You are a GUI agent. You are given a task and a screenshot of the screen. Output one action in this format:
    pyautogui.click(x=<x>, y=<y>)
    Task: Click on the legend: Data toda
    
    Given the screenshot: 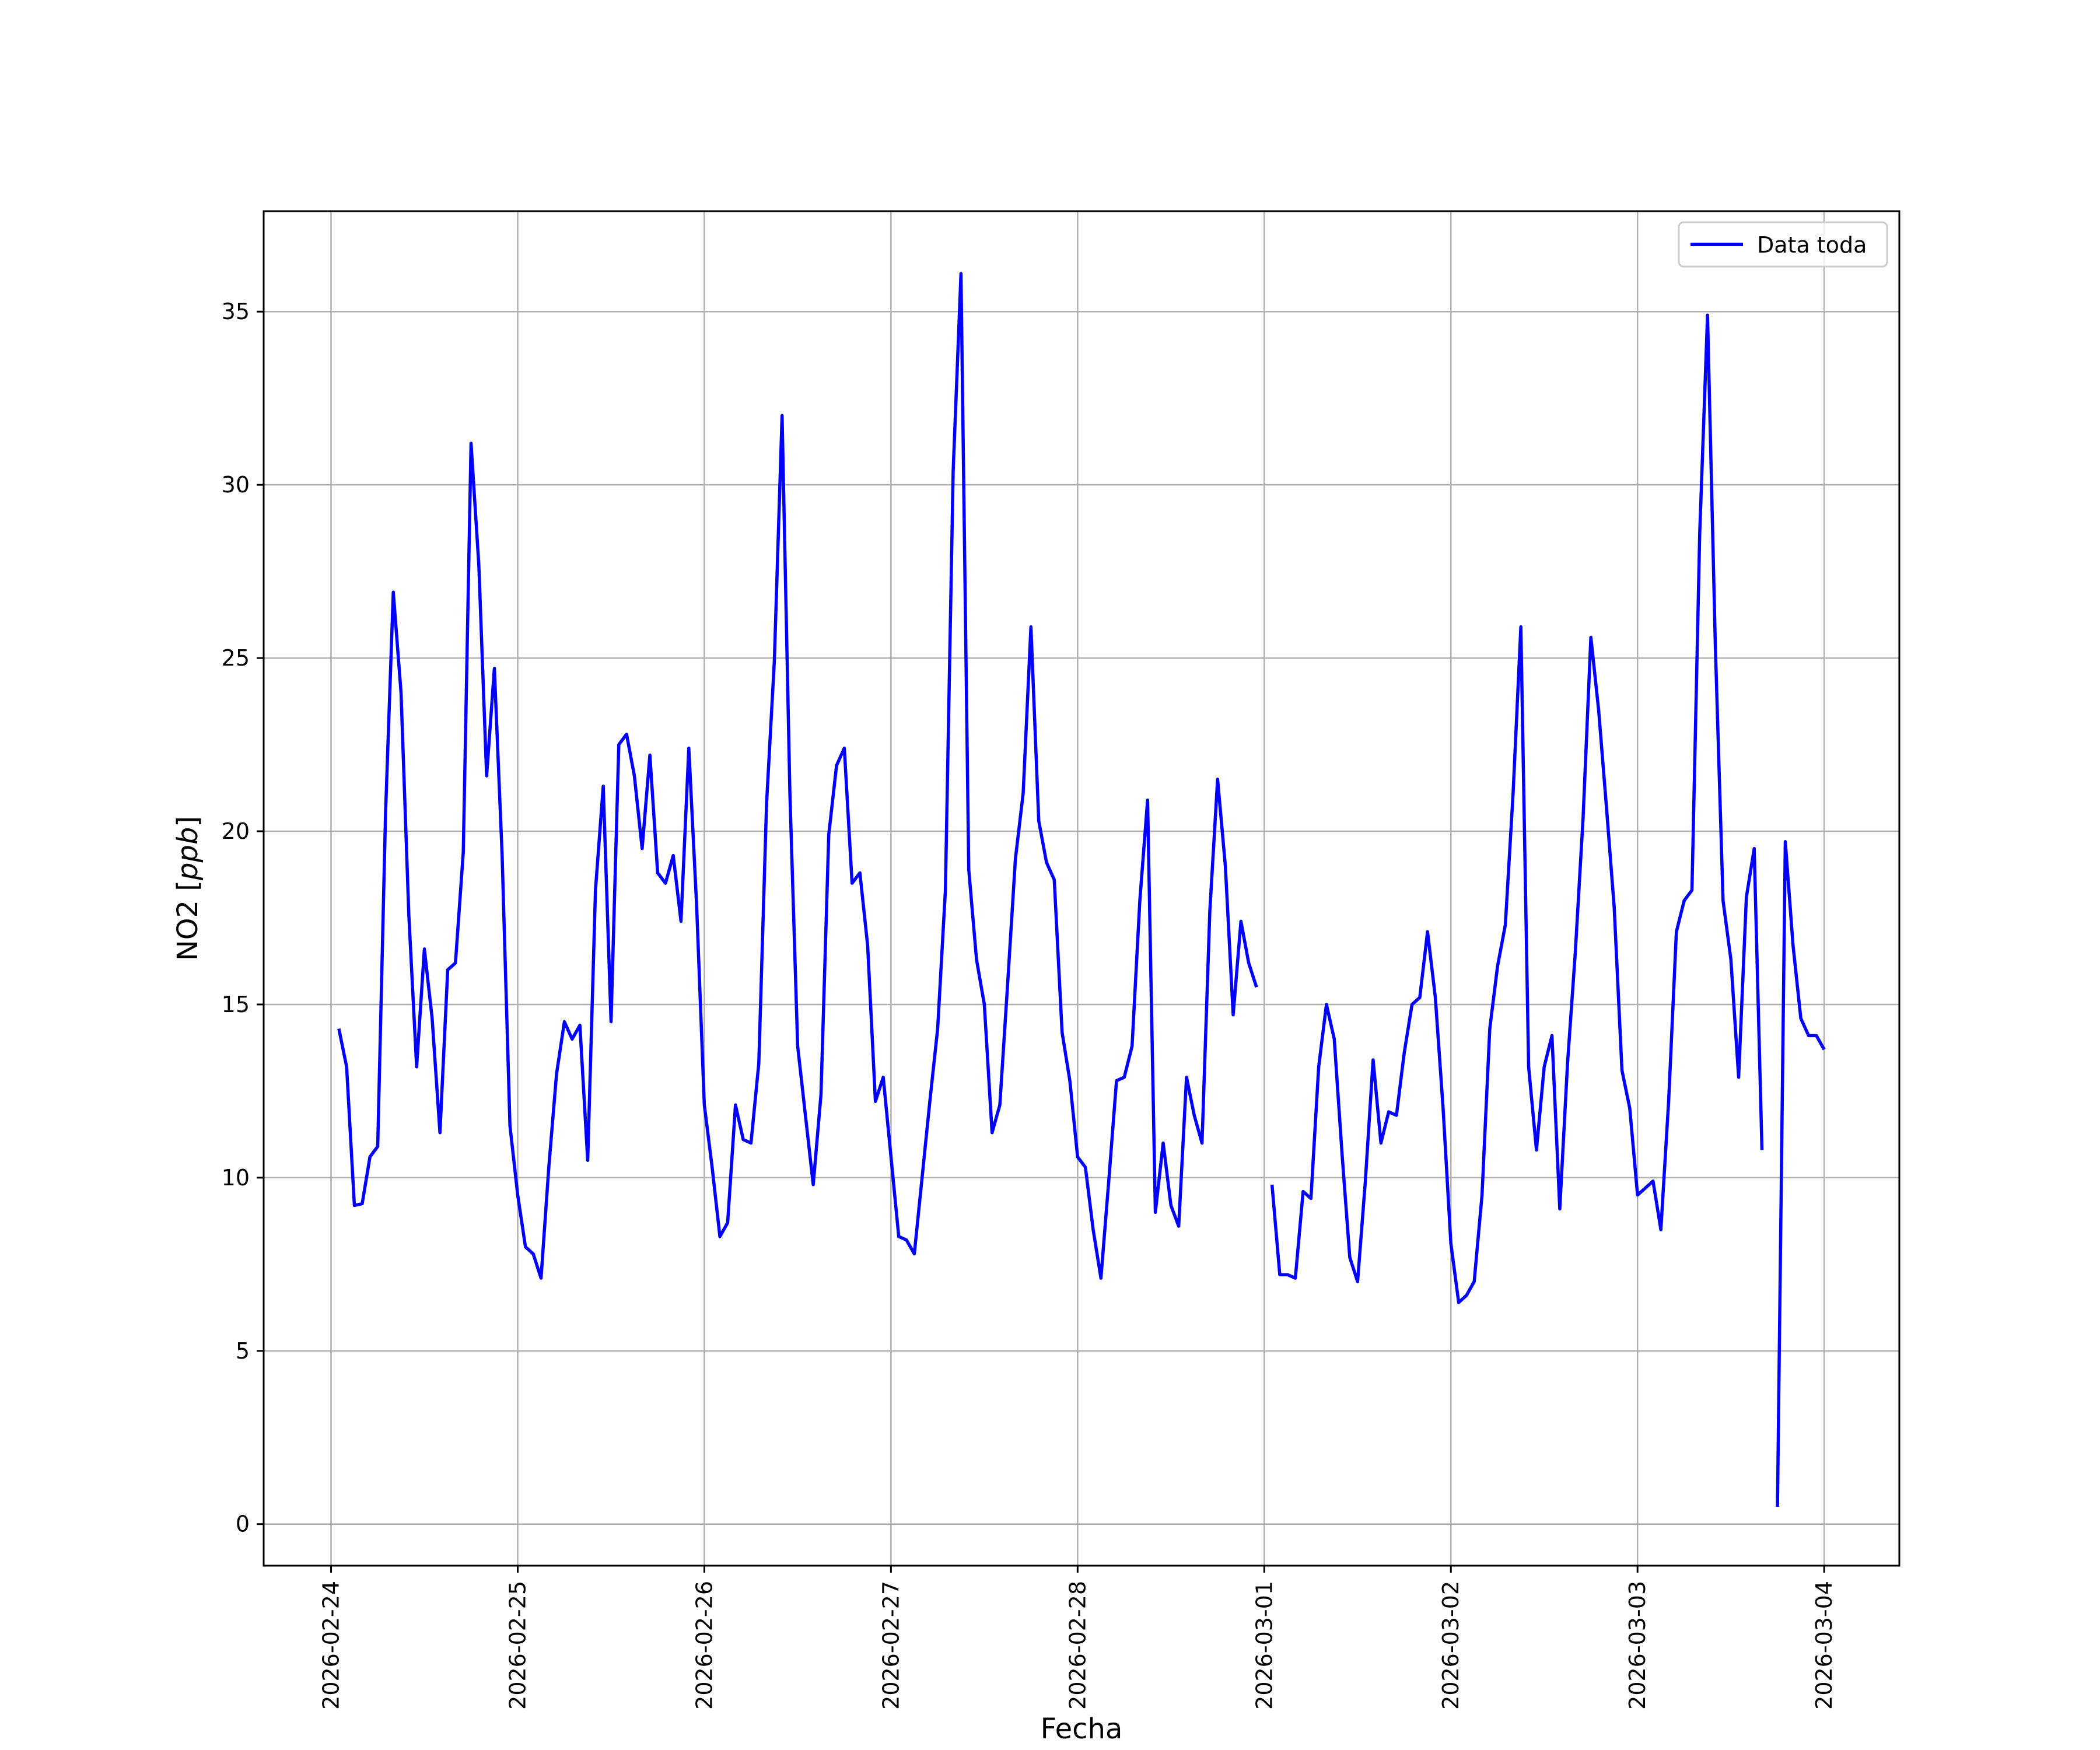 What is the action you would take?
    pyautogui.click(x=1783, y=244)
    